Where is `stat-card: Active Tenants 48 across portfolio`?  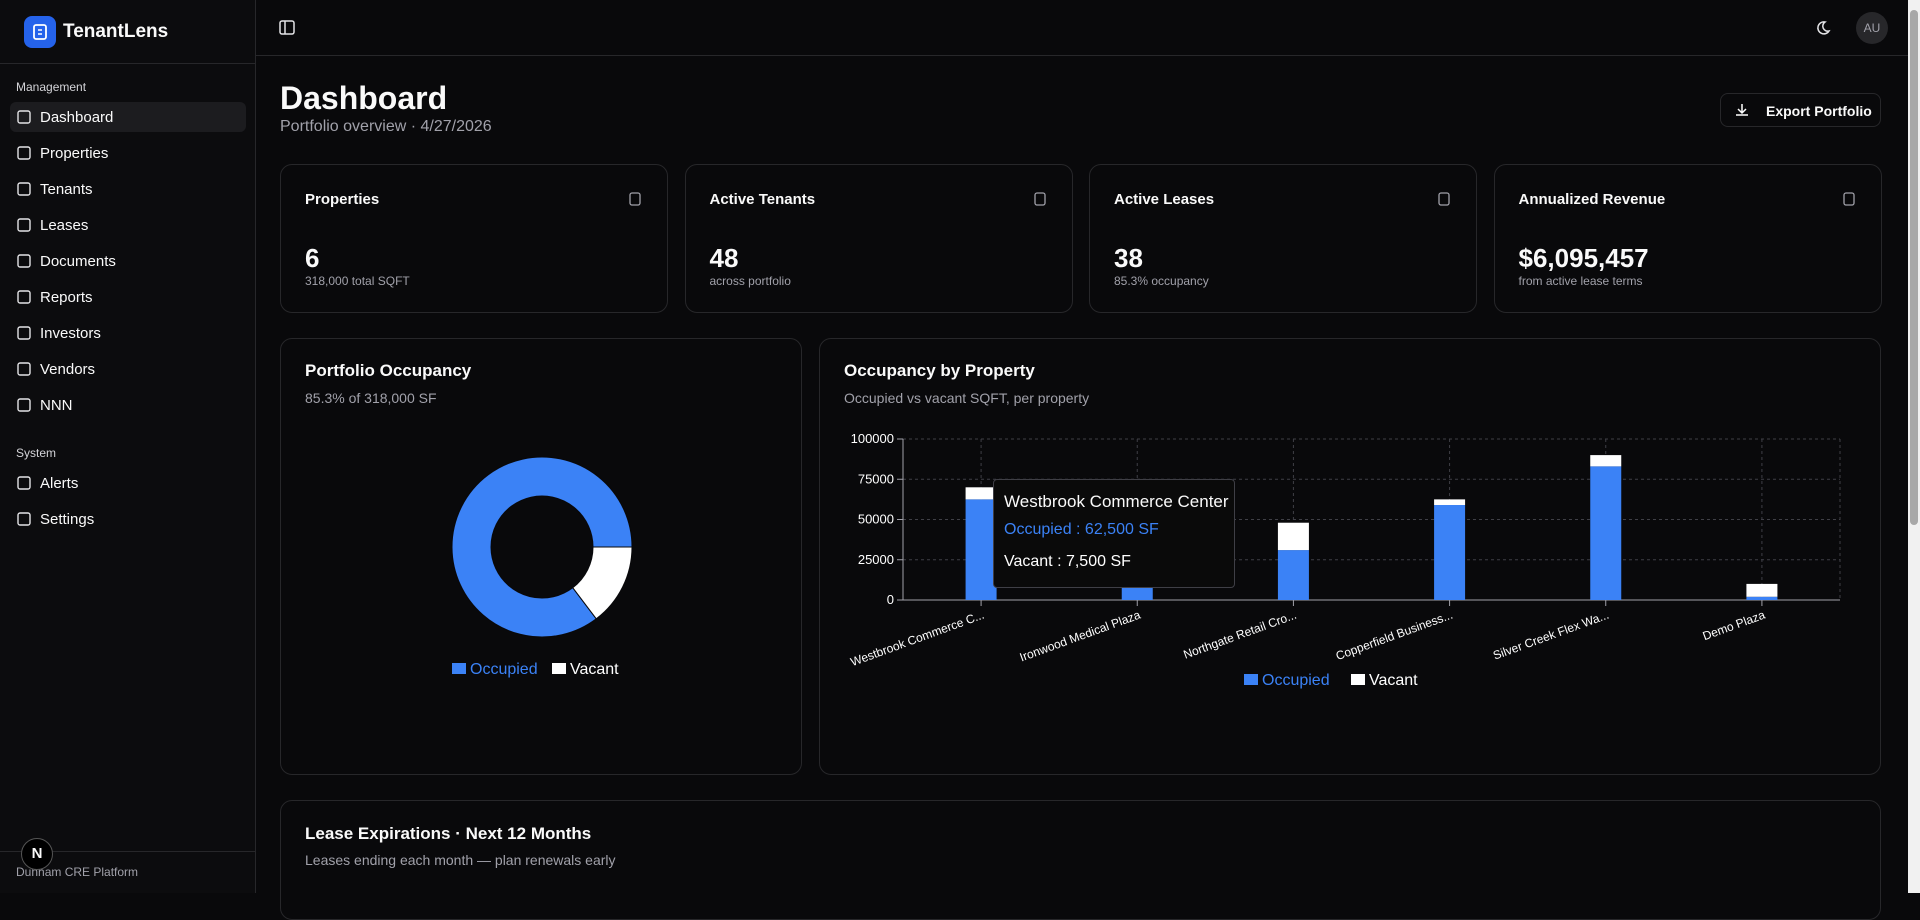 stat-card: Active Tenants 48 across portfolio is located at coordinates (878, 238).